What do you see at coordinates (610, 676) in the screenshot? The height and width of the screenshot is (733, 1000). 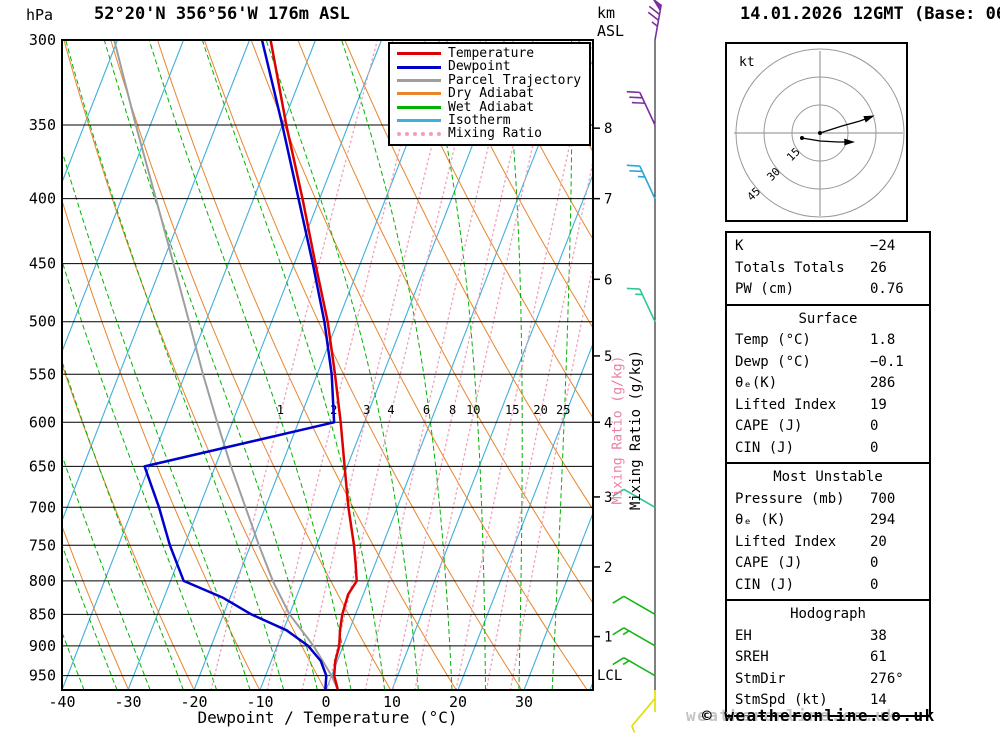 I see `lcl-label: LCL` at bounding box center [610, 676].